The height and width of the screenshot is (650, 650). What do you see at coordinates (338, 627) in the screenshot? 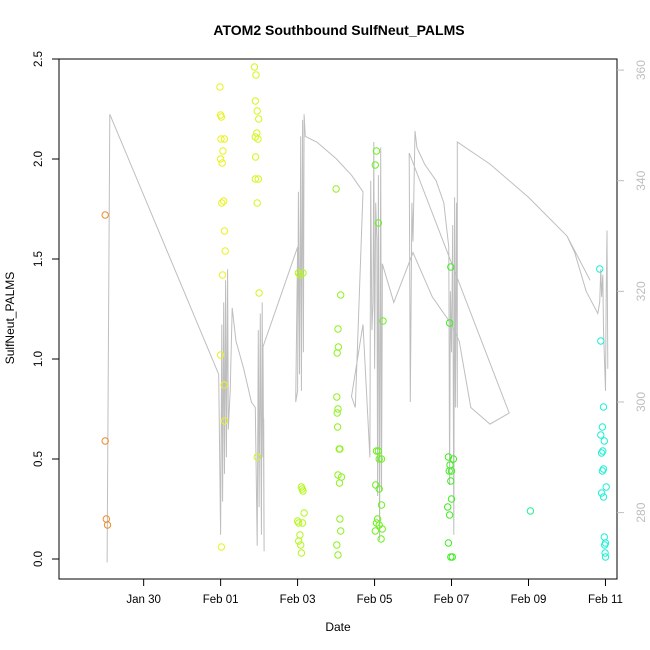
I see `x-axis-title: Date` at bounding box center [338, 627].